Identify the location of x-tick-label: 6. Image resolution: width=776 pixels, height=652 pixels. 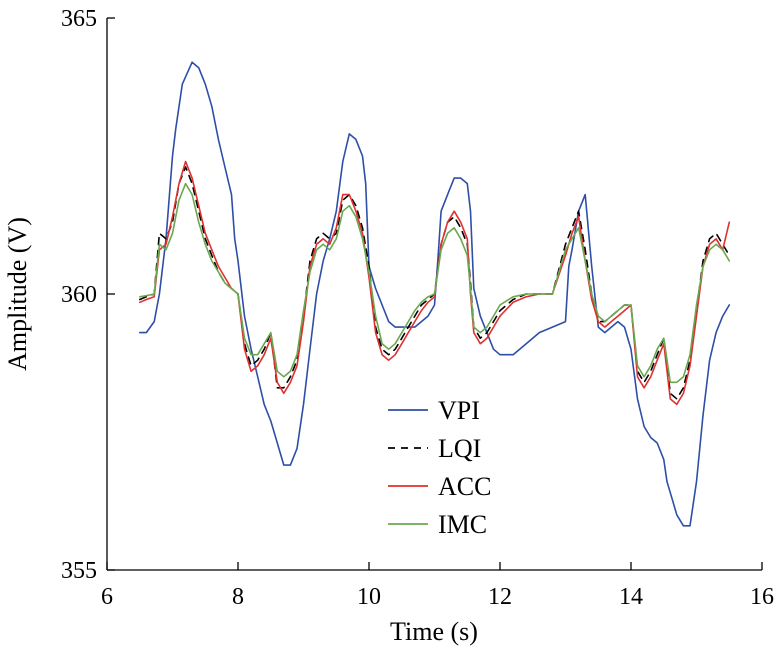
(107, 597).